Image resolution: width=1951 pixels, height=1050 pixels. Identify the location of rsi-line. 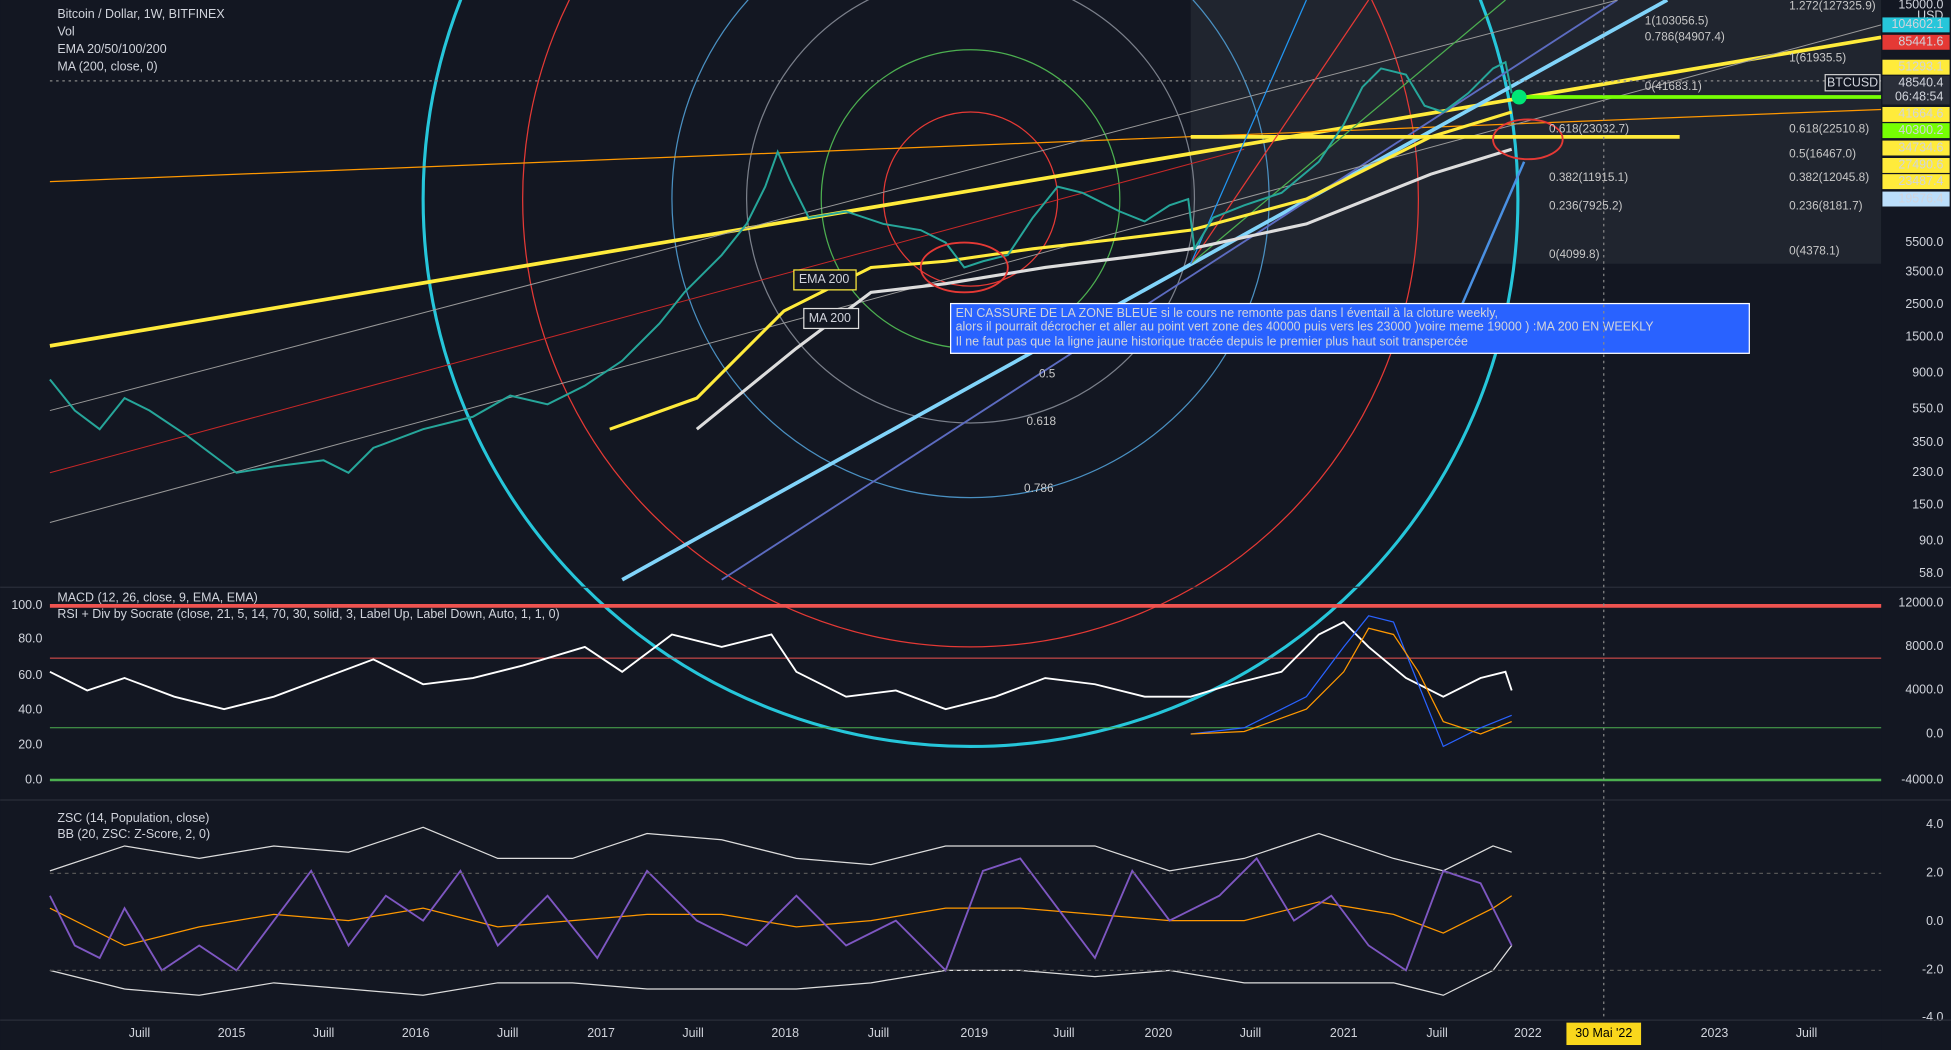
(781, 665).